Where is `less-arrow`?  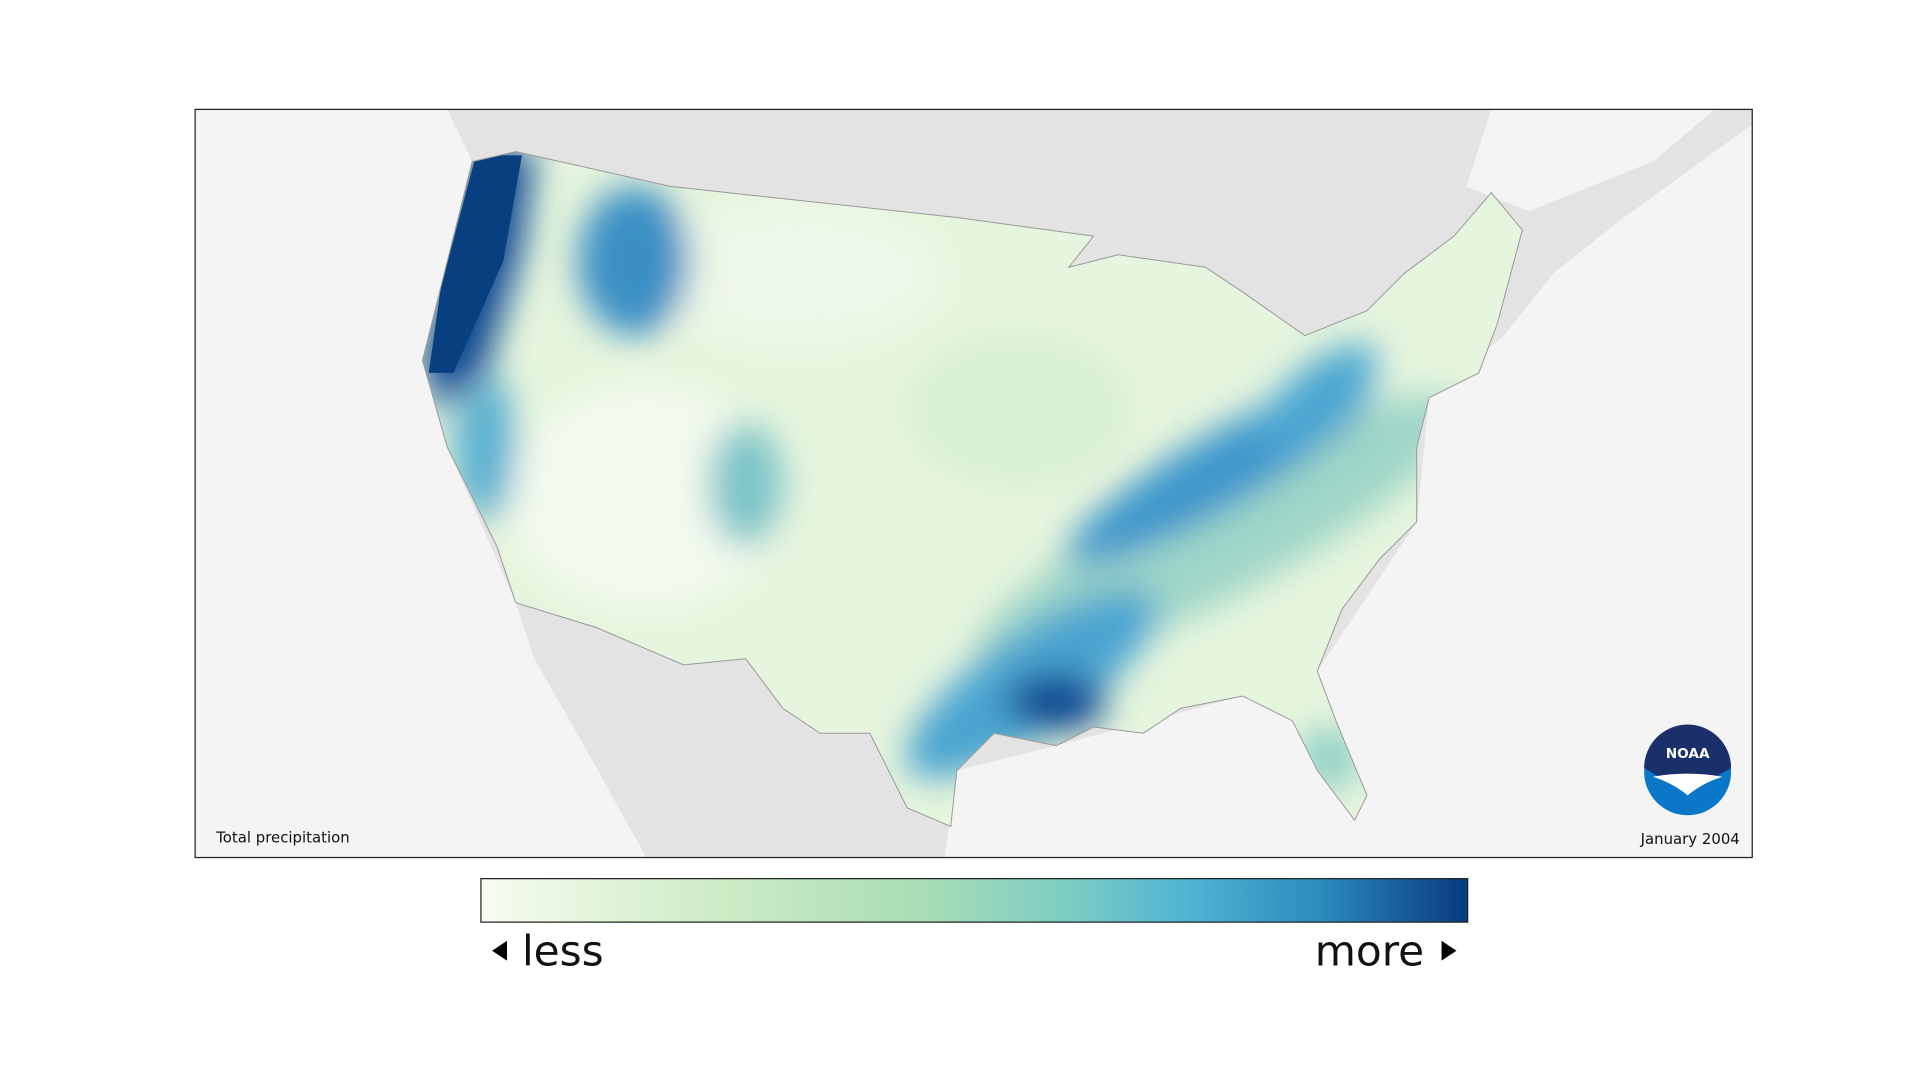 less-arrow is located at coordinates (500, 950).